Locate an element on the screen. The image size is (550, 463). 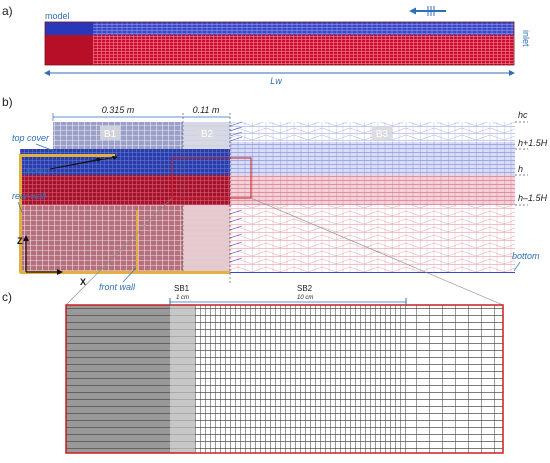
b1-water-band is located at coordinates (101, 190).